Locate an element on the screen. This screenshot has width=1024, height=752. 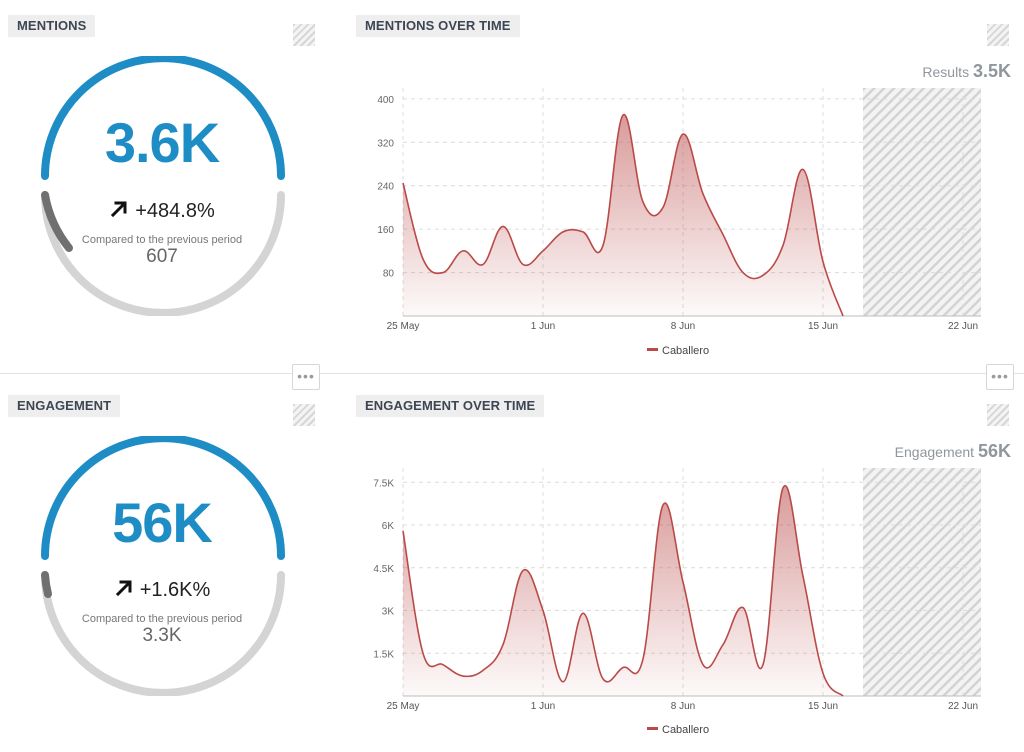
mentions-previous-value: 607 is located at coordinates (162, 256).